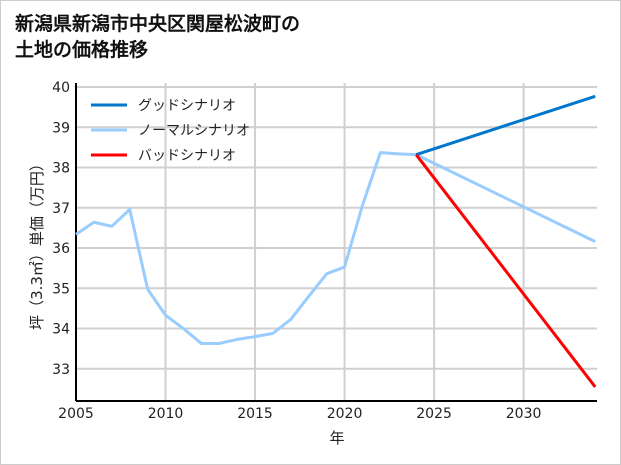 The image size is (621, 465). I want to click on x-tick-label: 2030, so click(524, 414).